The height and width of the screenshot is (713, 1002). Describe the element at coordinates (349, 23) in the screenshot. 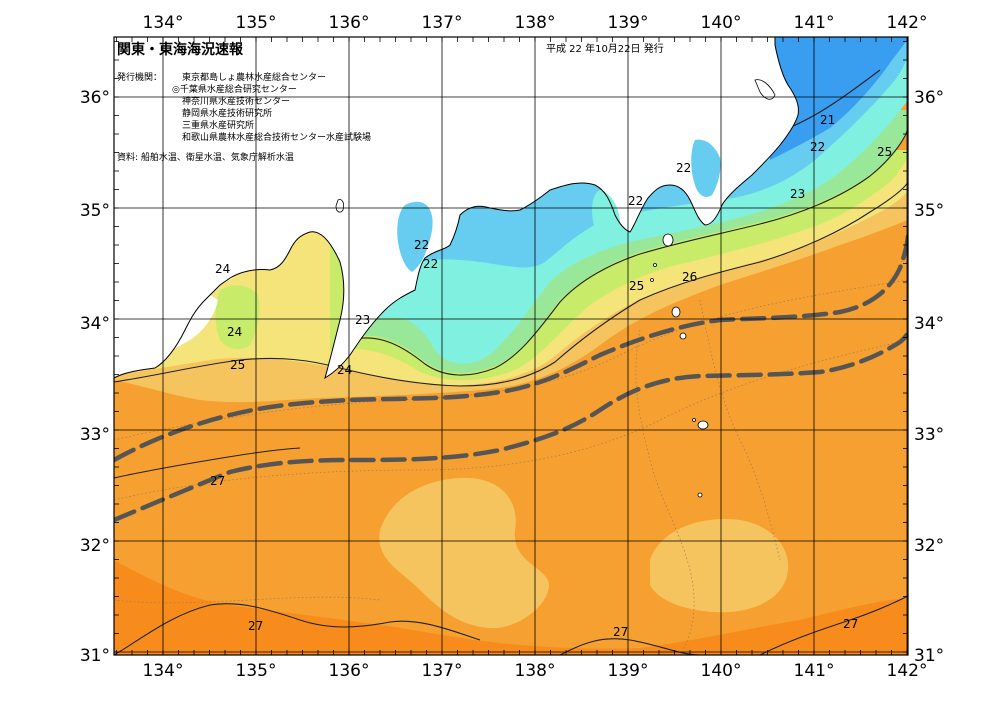

I see `lon-tick-top: 136°` at that location.